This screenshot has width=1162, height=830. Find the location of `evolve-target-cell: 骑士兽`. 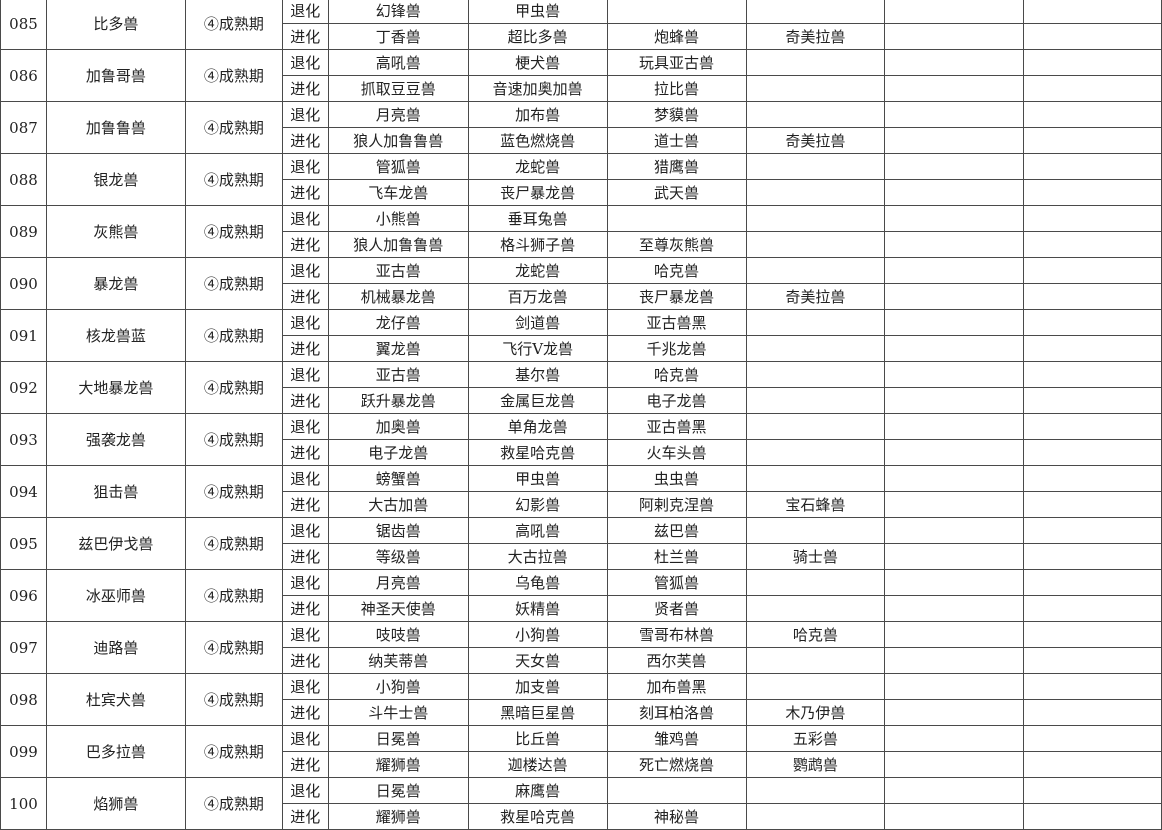

evolve-target-cell: 骑士兽 is located at coordinates (815, 556).